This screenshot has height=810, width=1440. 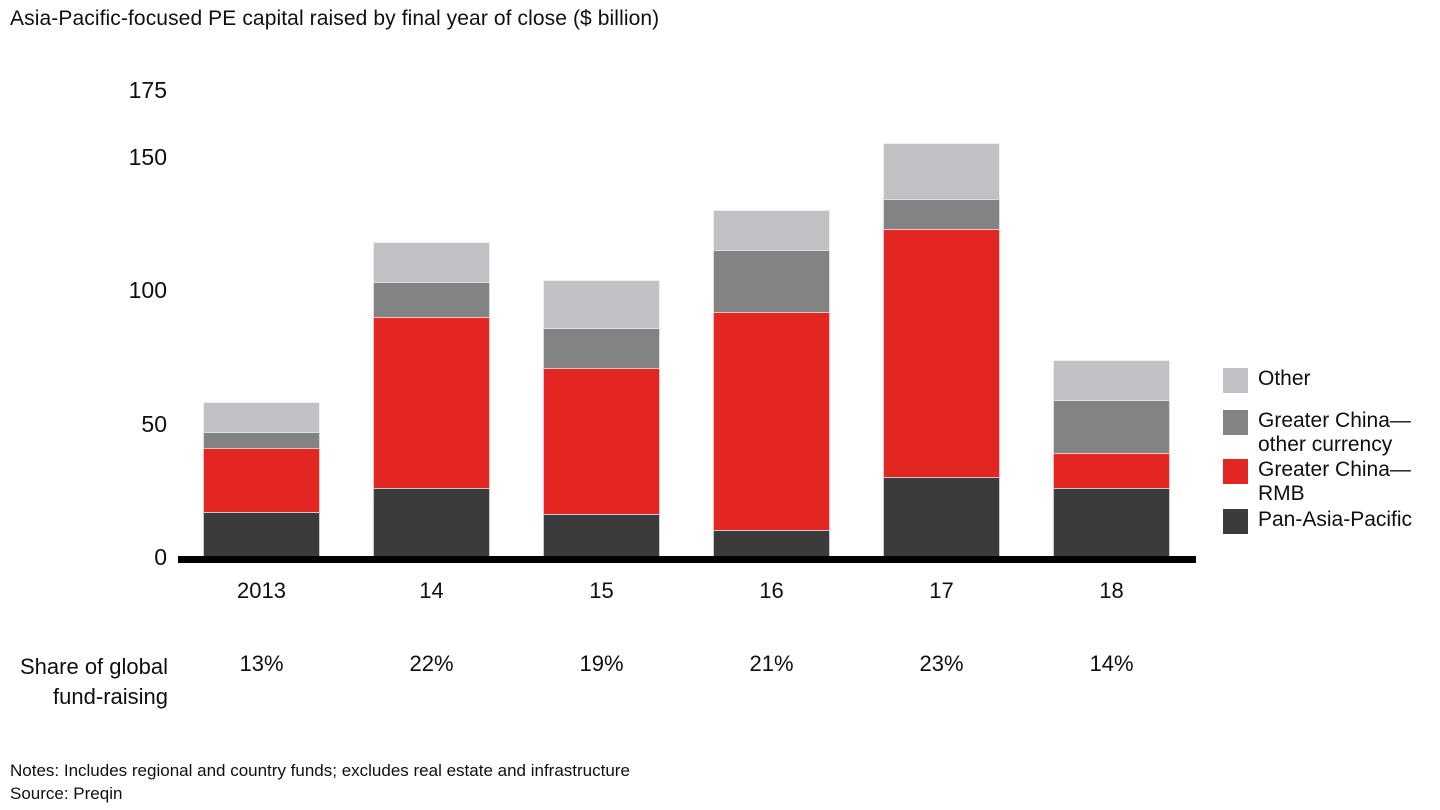 I want to click on x-tick-label: 18, so click(x=1111, y=590).